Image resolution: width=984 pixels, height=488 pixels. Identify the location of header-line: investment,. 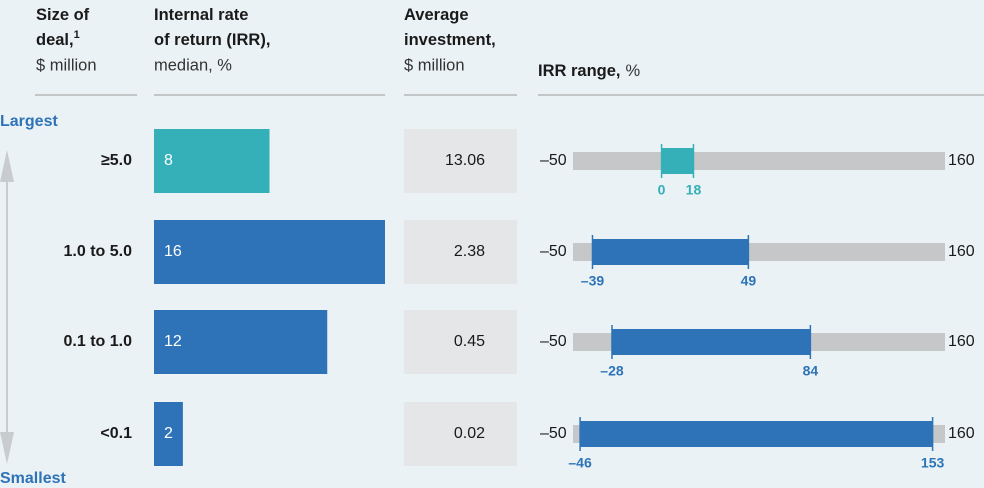
(450, 40).